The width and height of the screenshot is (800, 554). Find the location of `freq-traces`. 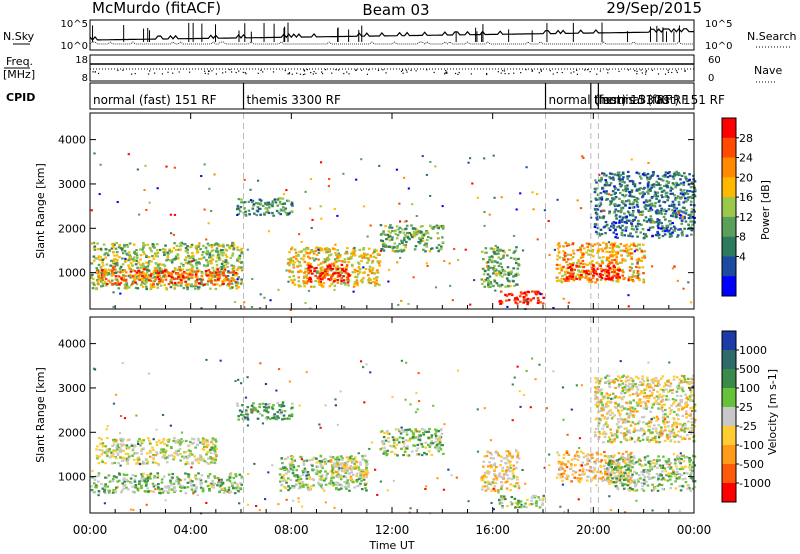

freq-traces is located at coordinates (392, 69).